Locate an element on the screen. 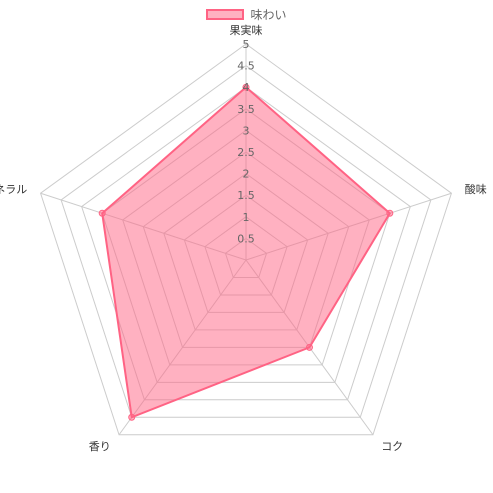 This screenshot has height=493, width=493. tick-label: 1.5 is located at coordinates (246, 195).